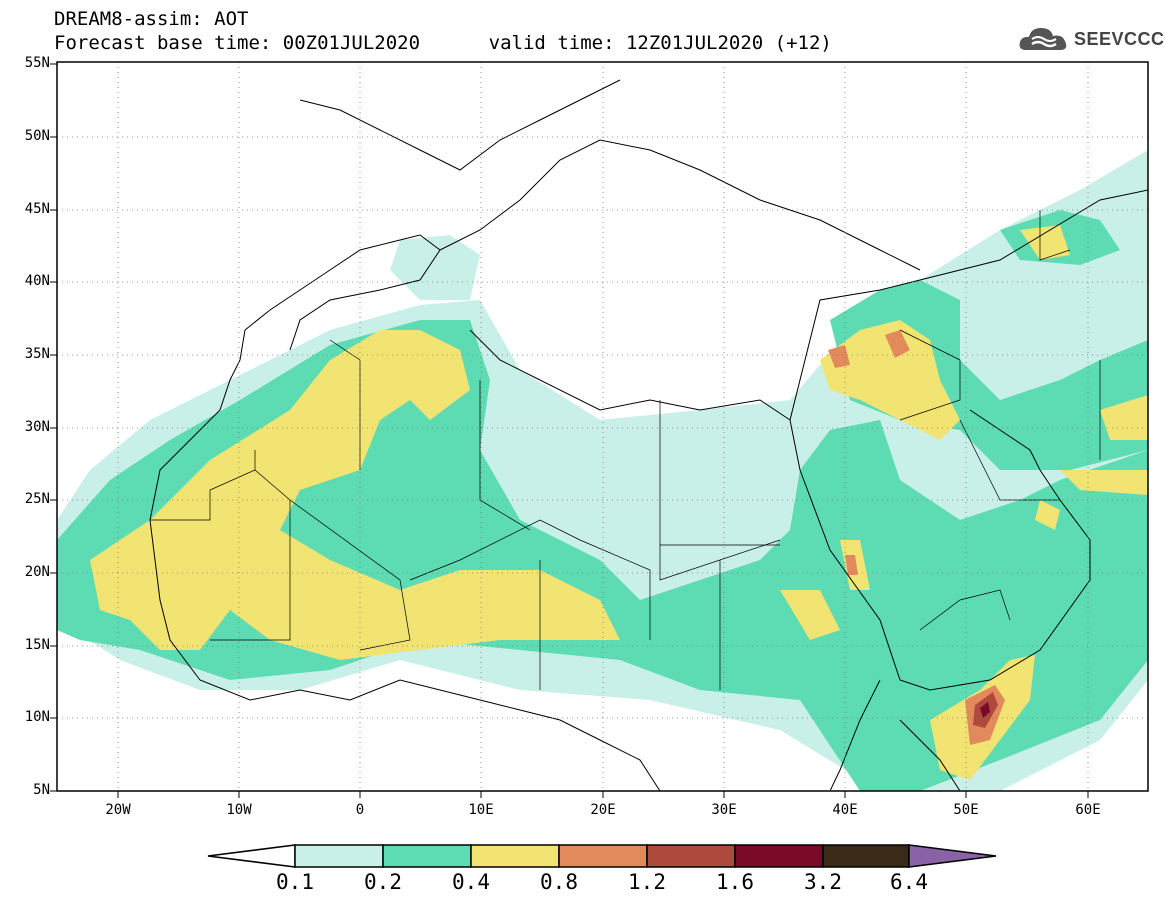 This screenshot has height=905, width=1165. What do you see at coordinates (1119, 38) in the screenshot?
I see `logo-text: SEEVCCC` at bounding box center [1119, 38].